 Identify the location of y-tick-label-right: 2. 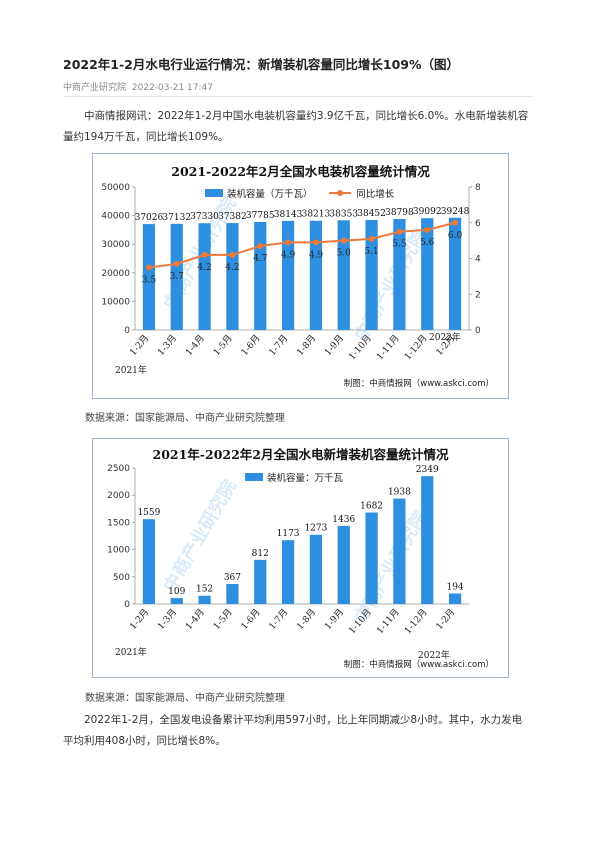
(478, 295).